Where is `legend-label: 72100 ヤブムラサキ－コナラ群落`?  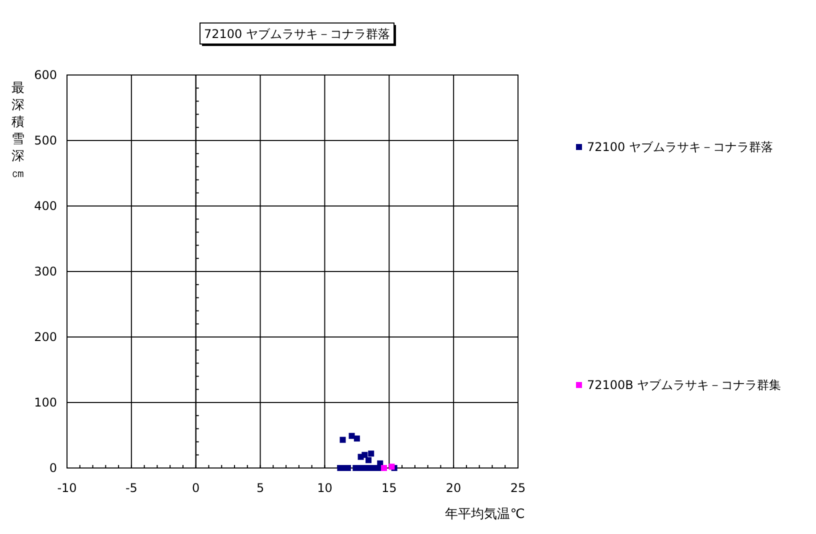 legend-label: 72100 ヤブムラサキ－コナラ群落 is located at coordinates (680, 147).